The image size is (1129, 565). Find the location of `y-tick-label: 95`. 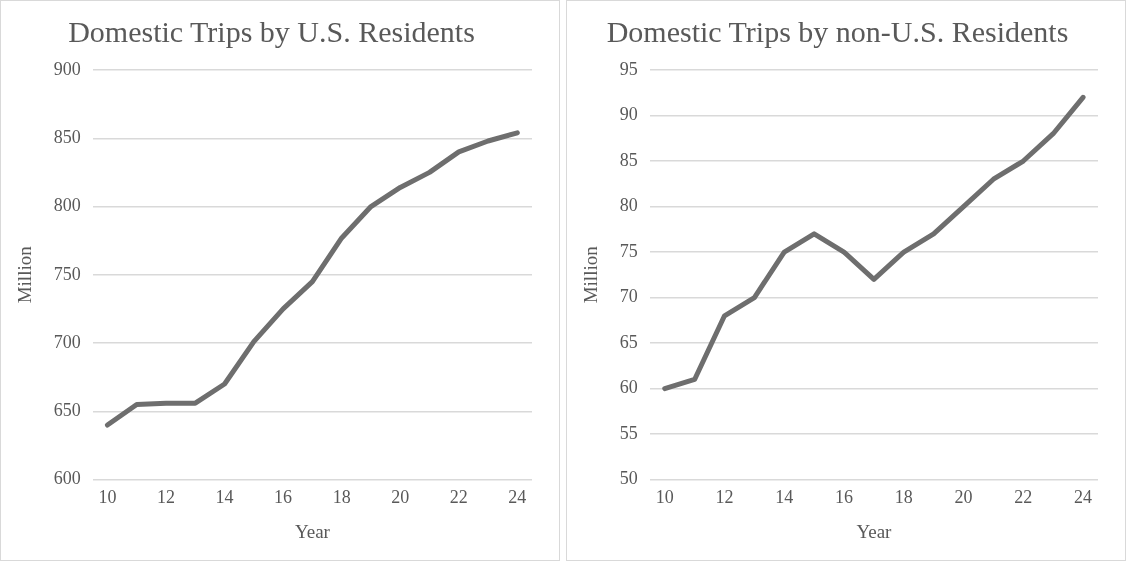

y-tick-label: 95 is located at coordinates (628, 68).